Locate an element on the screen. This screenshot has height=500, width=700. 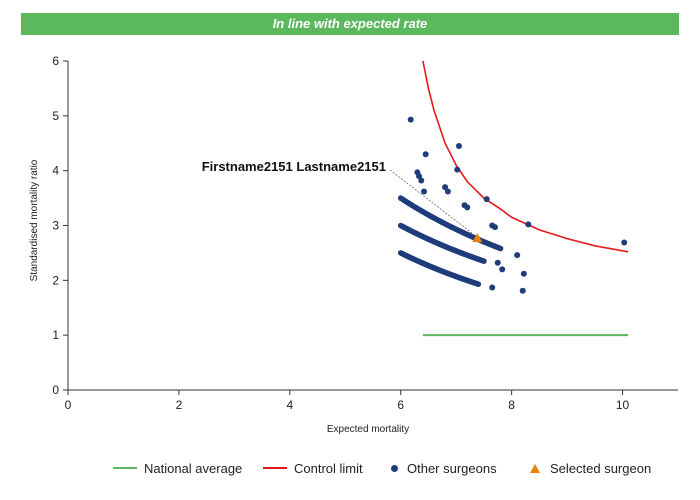
x-tick-label: 4 is located at coordinates (289, 405).